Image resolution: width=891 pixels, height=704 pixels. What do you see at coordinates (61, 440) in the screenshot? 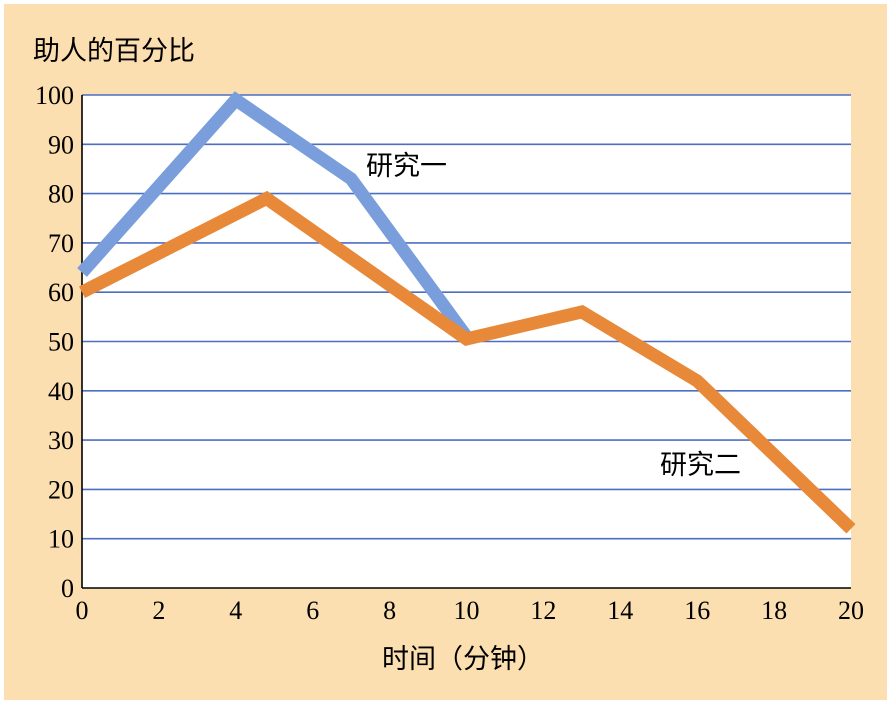
I see `y-tick-label: 30` at bounding box center [61, 440].